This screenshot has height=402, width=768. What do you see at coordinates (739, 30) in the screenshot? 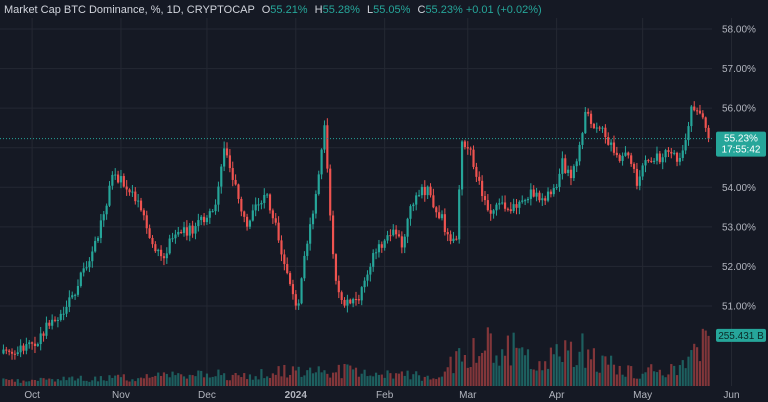
I see `y-tick-label: 58.00%` at bounding box center [739, 30].